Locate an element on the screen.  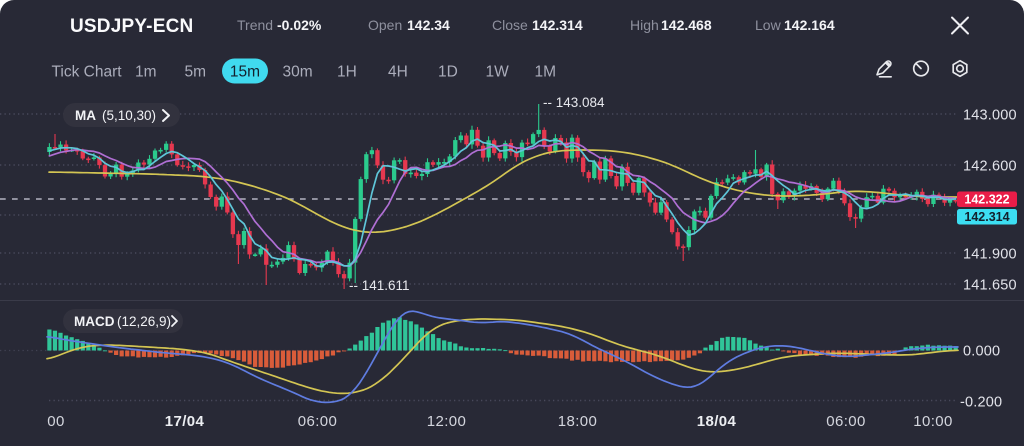
svg-text: -0.02% is located at coordinates (299, 25).